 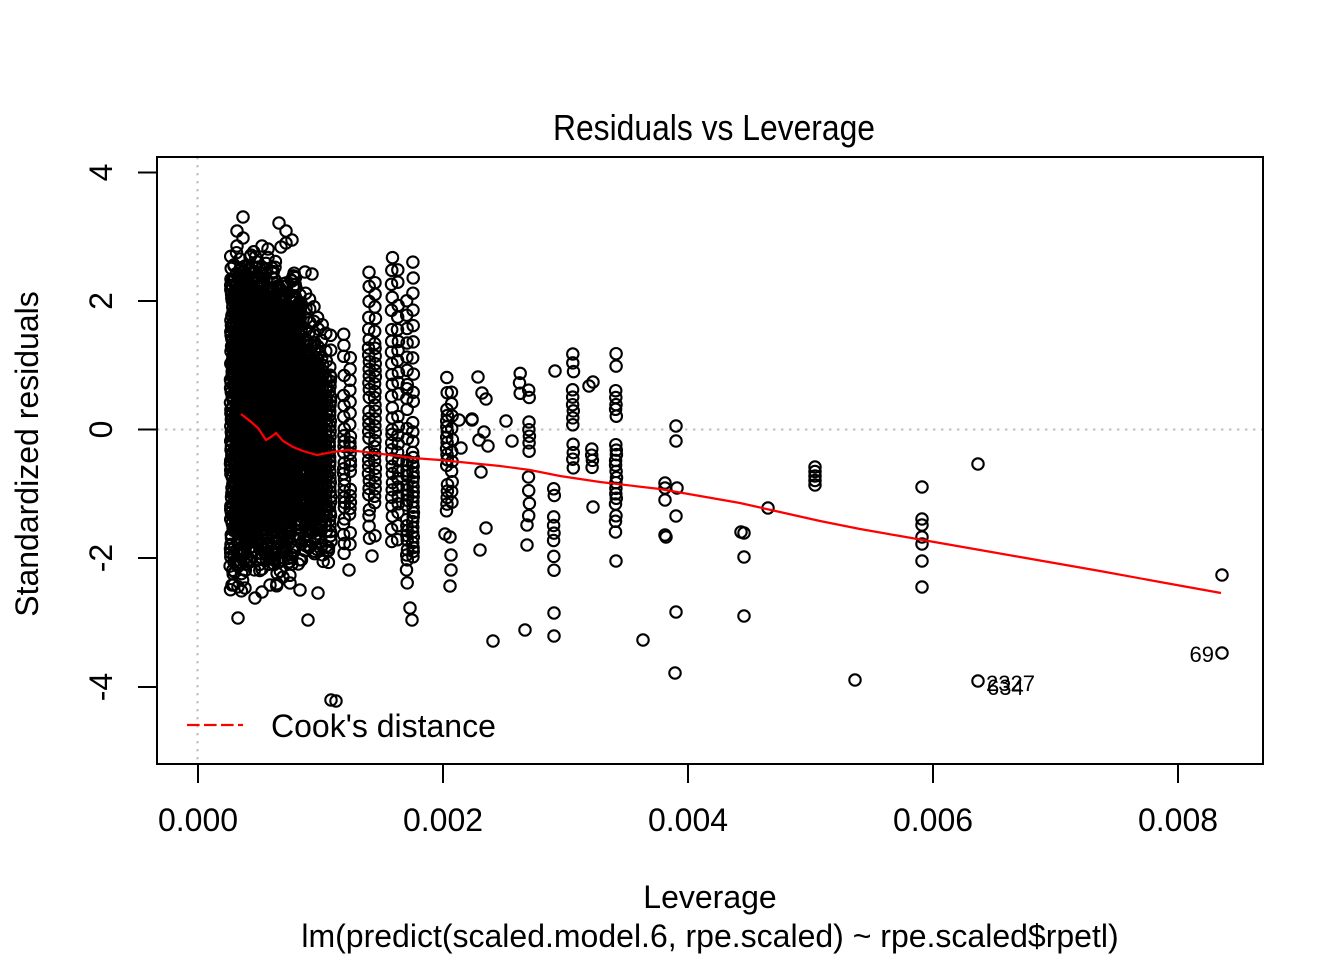 I want to click on svg-text: 0.000, so click(x=198, y=820).